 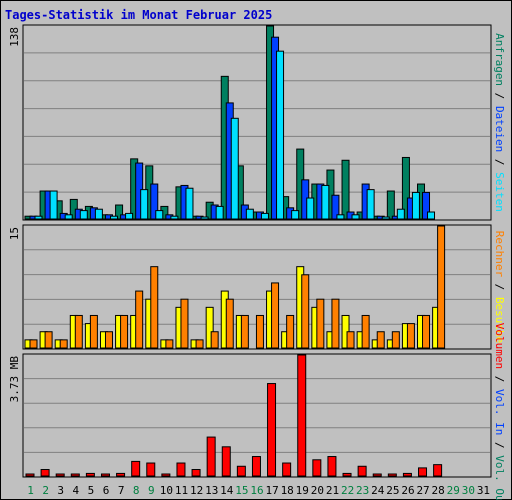 I want to click on legend-part: Anfragen, so click(x=499, y=59).